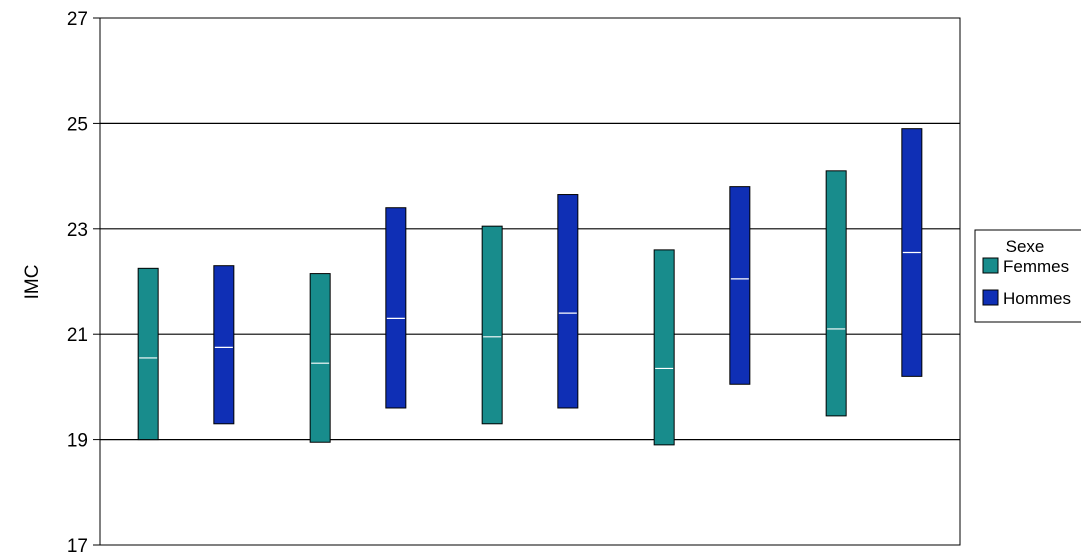 The height and width of the screenshot is (552, 1081). Describe the element at coordinates (32, 282) in the screenshot. I see `y-axis-label: IMC` at that location.